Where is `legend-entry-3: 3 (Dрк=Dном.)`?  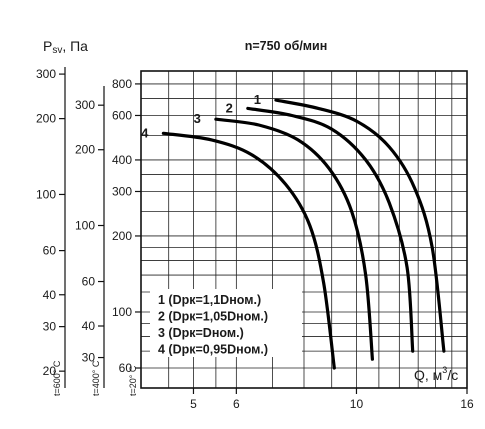
legend-entry-3: 3 (Dрк=Dном.) is located at coordinates (201, 333).